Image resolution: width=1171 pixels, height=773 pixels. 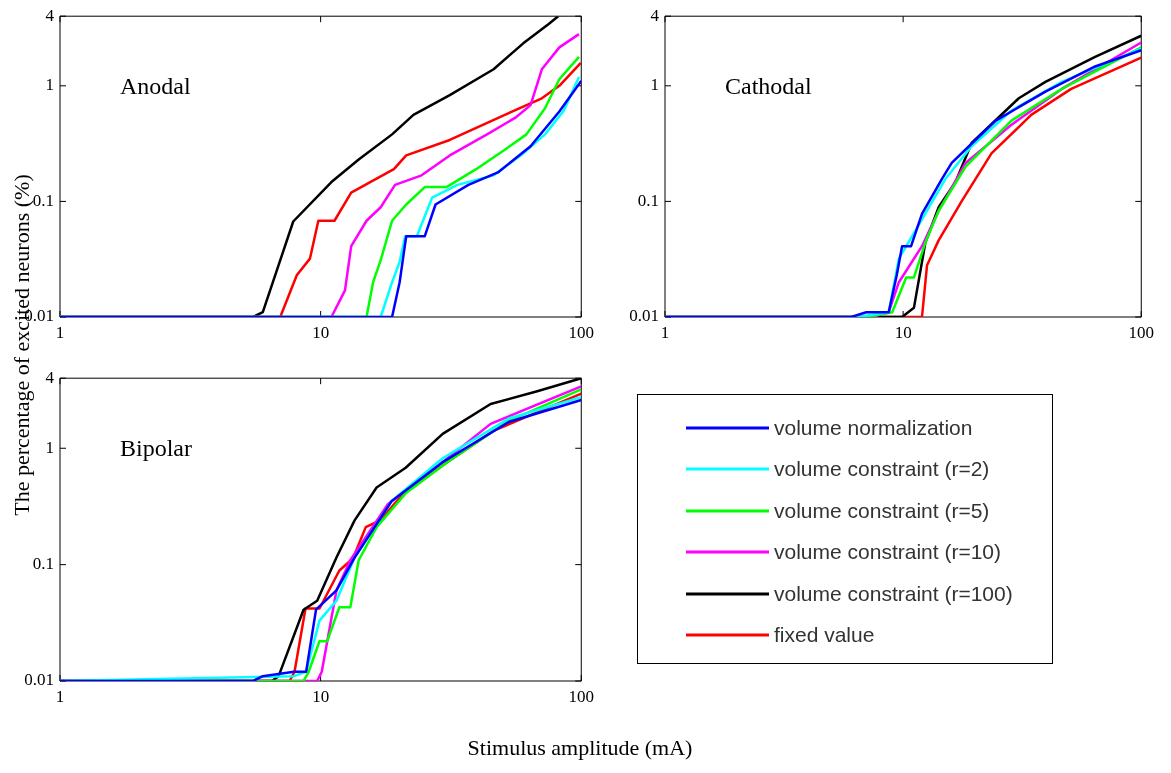 I want to click on text: Anodal, so click(x=155, y=86).